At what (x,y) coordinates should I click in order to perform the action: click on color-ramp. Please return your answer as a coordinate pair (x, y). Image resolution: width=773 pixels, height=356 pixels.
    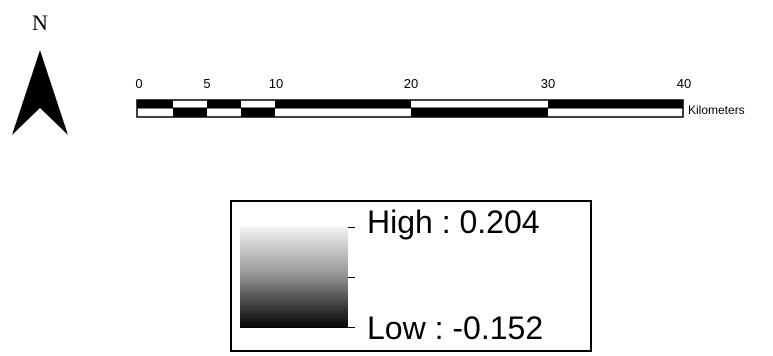
    Looking at the image, I should click on (294, 277).